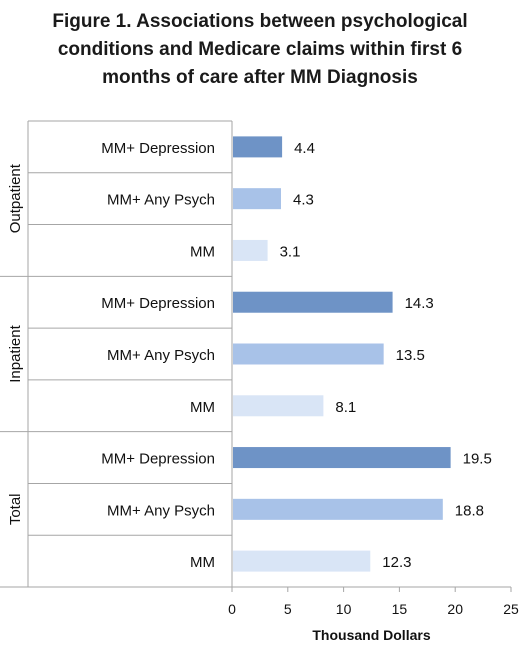  Describe the element at coordinates (15, 198) in the screenshot. I see `group-label: Outpatient` at that location.